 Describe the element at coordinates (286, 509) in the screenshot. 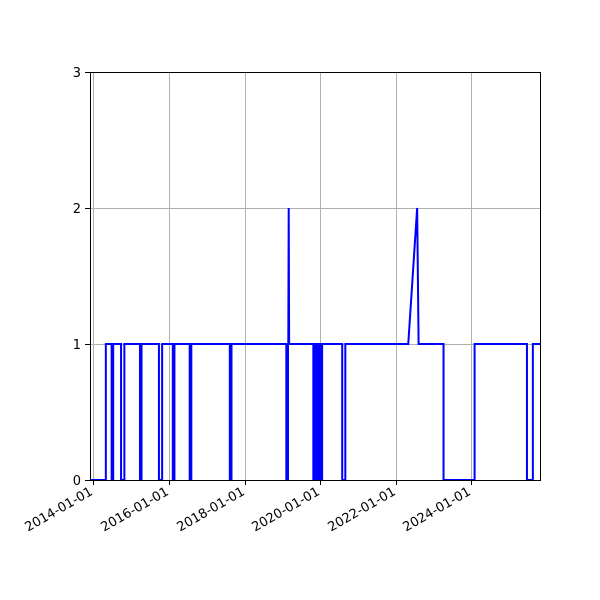

I see `x-tick-label: 2020-01-01` at that location.